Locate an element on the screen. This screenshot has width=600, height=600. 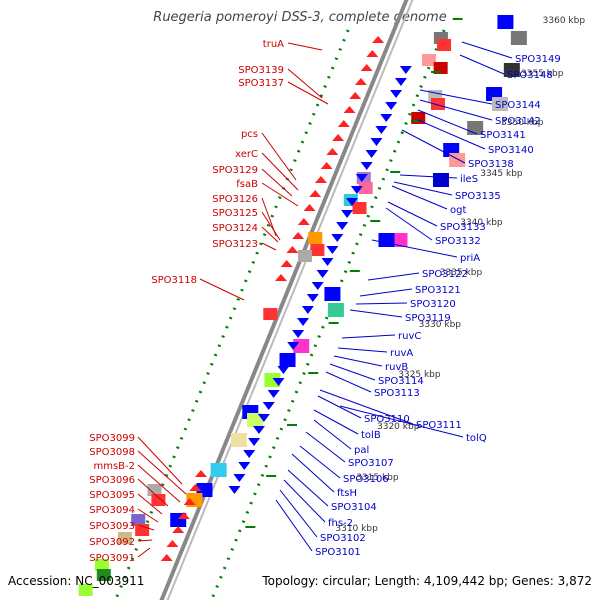
gene-label-left: SPO3118 is located at coordinates (174, 280).